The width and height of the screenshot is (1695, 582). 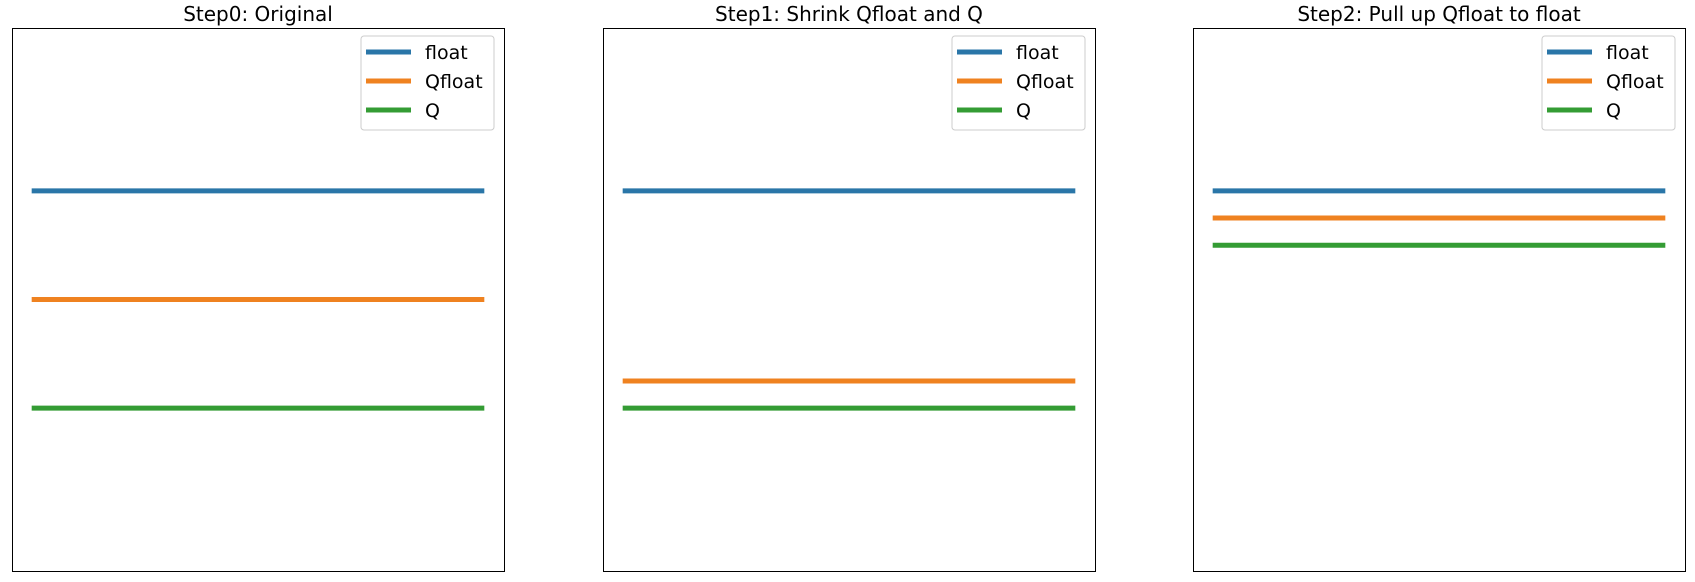 I want to click on panel-title: Step1: Shrink Qfloat and Q, so click(x=849, y=14).